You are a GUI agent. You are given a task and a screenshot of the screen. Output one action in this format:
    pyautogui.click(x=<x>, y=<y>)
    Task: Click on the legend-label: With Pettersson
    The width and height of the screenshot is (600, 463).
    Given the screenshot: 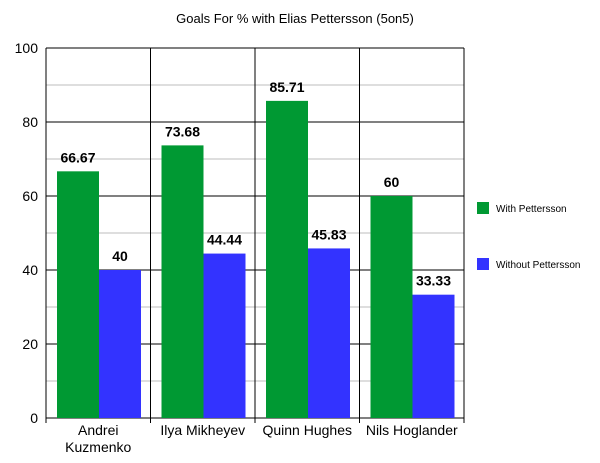 What is the action you would take?
    pyautogui.click(x=531, y=209)
    